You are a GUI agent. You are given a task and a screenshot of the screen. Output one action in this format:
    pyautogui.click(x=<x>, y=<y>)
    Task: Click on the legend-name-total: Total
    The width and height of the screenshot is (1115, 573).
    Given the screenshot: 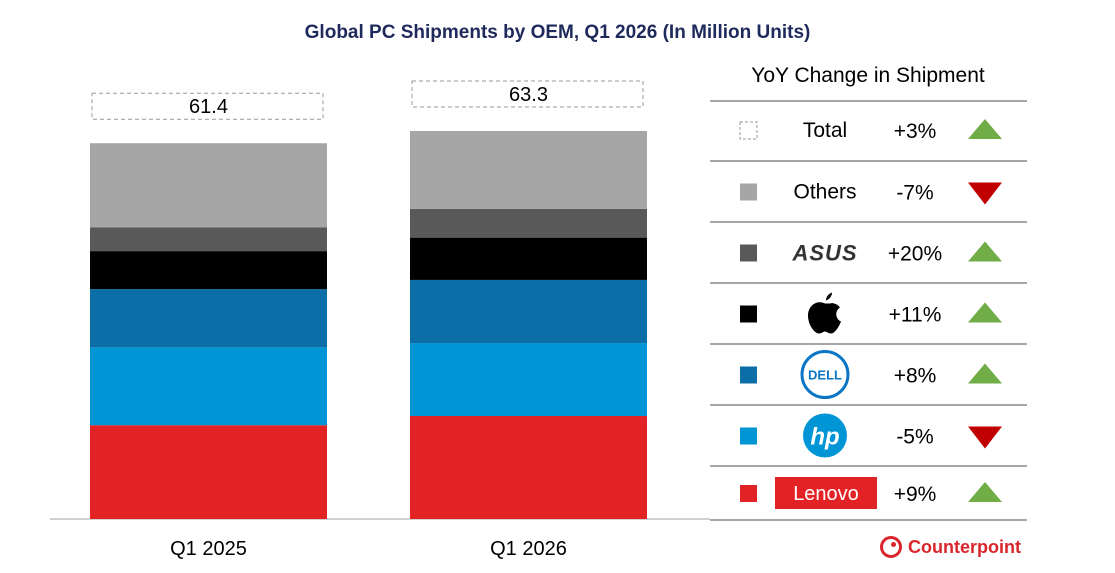 What is the action you would take?
    pyautogui.click(x=825, y=130)
    